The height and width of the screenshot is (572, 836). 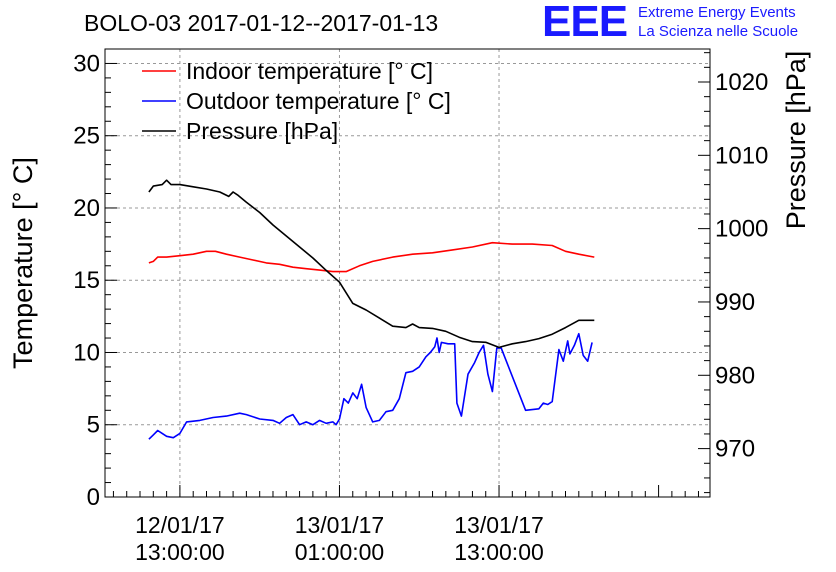 What do you see at coordinates (717, 12) in the screenshot?
I see `logo-caption-line1: Extreme Energy Events` at bounding box center [717, 12].